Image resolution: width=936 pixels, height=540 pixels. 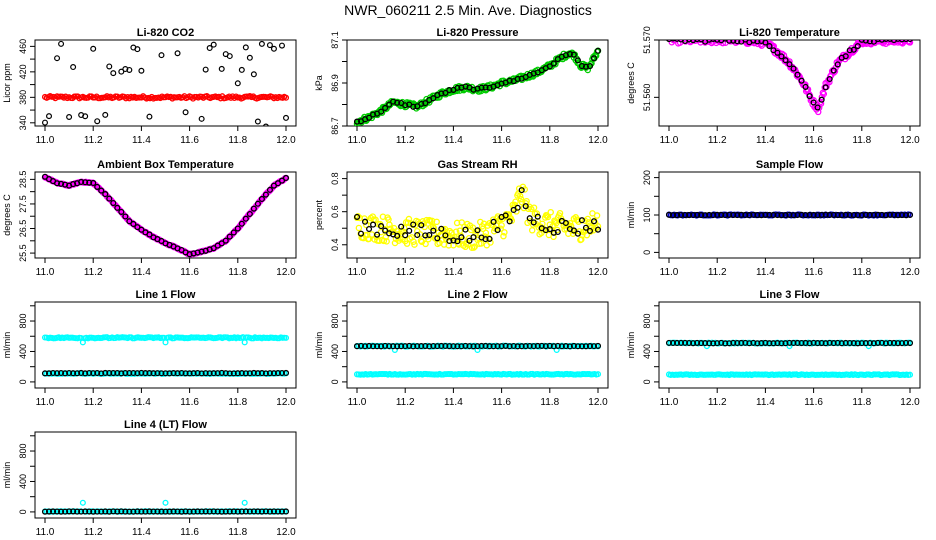 I want to click on x-tick-label: 12.0, so click(x=598, y=140).